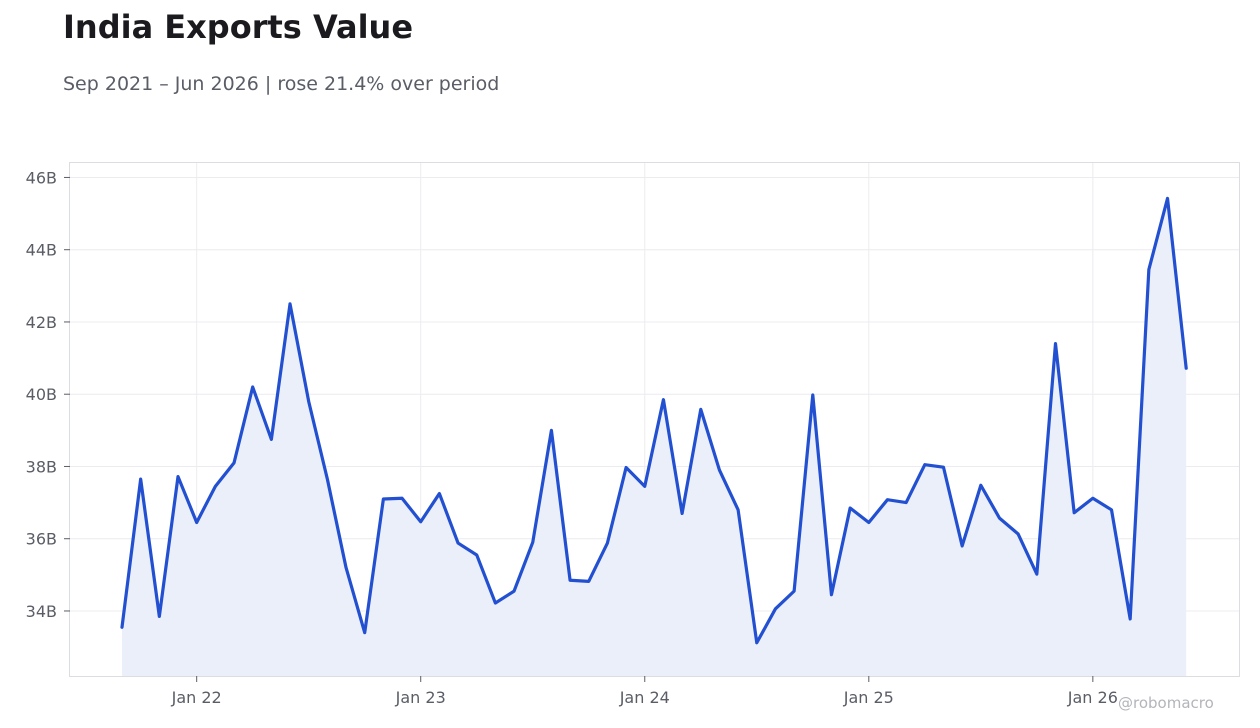 This screenshot has height=728, width=1260. What do you see at coordinates (41, 611) in the screenshot?
I see `y-tick-label: 34B` at bounding box center [41, 611].